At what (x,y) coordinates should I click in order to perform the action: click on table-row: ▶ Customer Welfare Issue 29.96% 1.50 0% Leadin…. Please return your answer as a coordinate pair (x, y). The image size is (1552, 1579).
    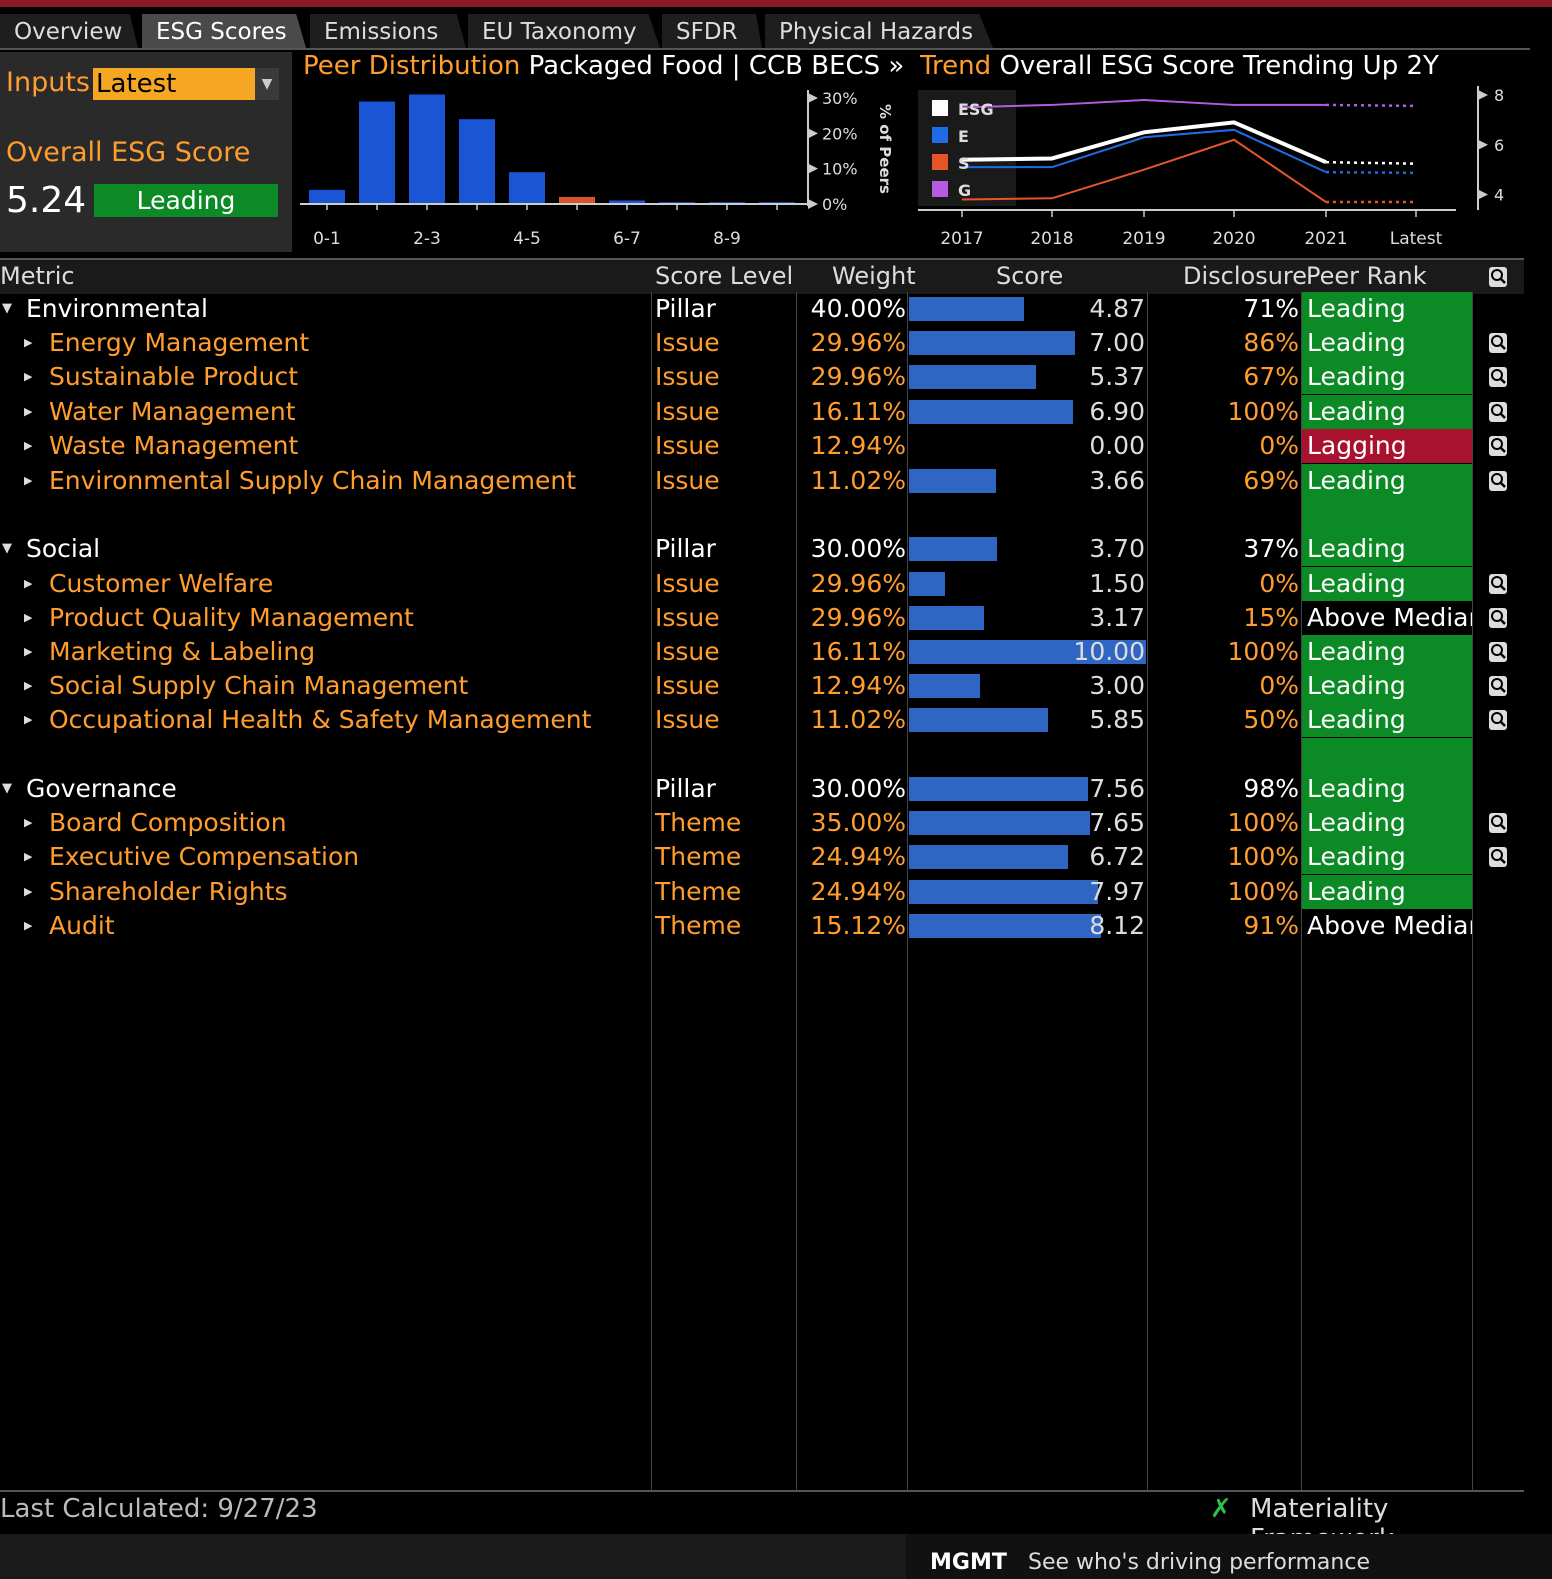
    Looking at the image, I should click on (762, 584).